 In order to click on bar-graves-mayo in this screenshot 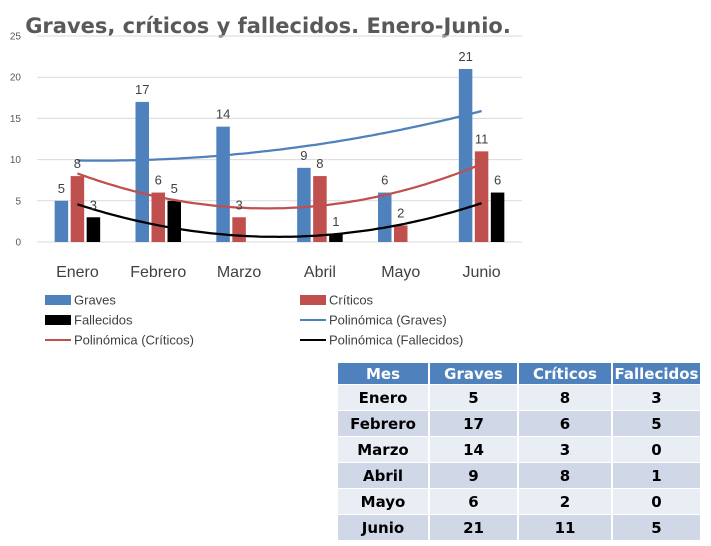, I will do `click(385, 217)`.